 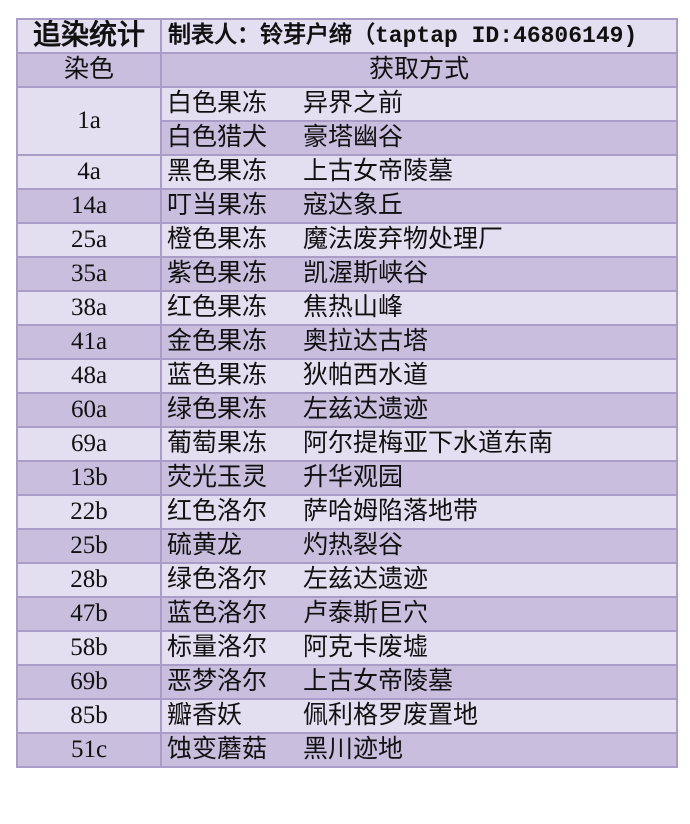 I want to click on dye-cell: 60a, so click(x=89, y=410).